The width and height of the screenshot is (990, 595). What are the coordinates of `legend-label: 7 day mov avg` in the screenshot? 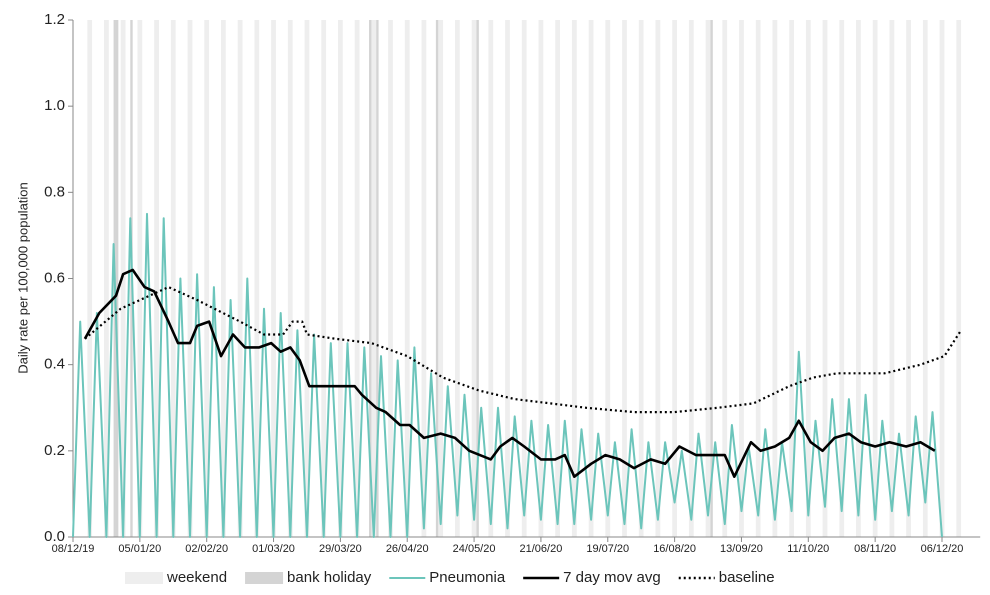 It's located at (612, 577).